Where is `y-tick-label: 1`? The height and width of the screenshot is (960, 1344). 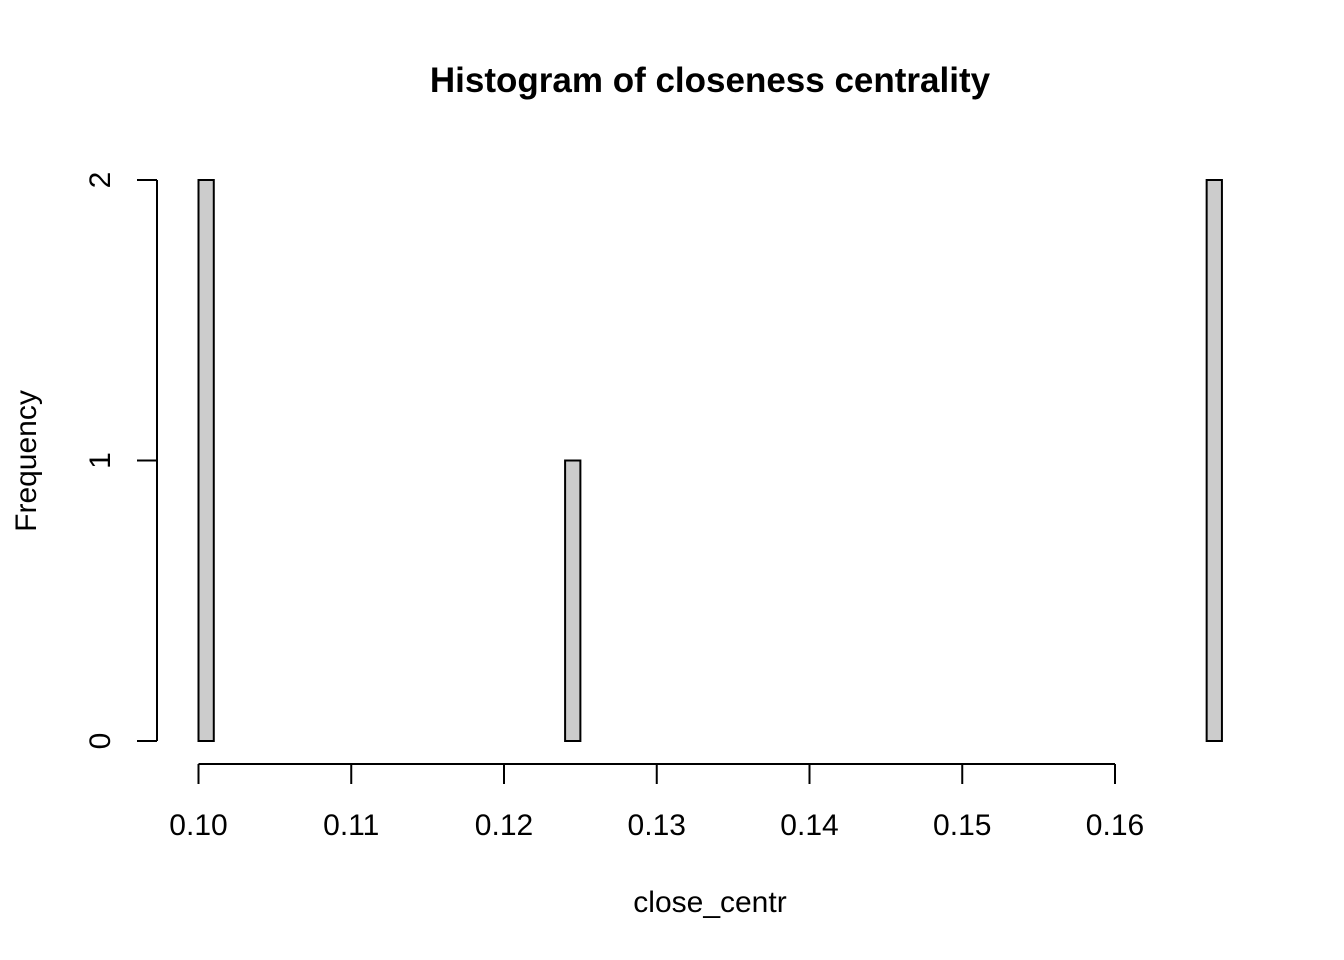
y-tick-label: 1 is located at coordinates (100, 460).